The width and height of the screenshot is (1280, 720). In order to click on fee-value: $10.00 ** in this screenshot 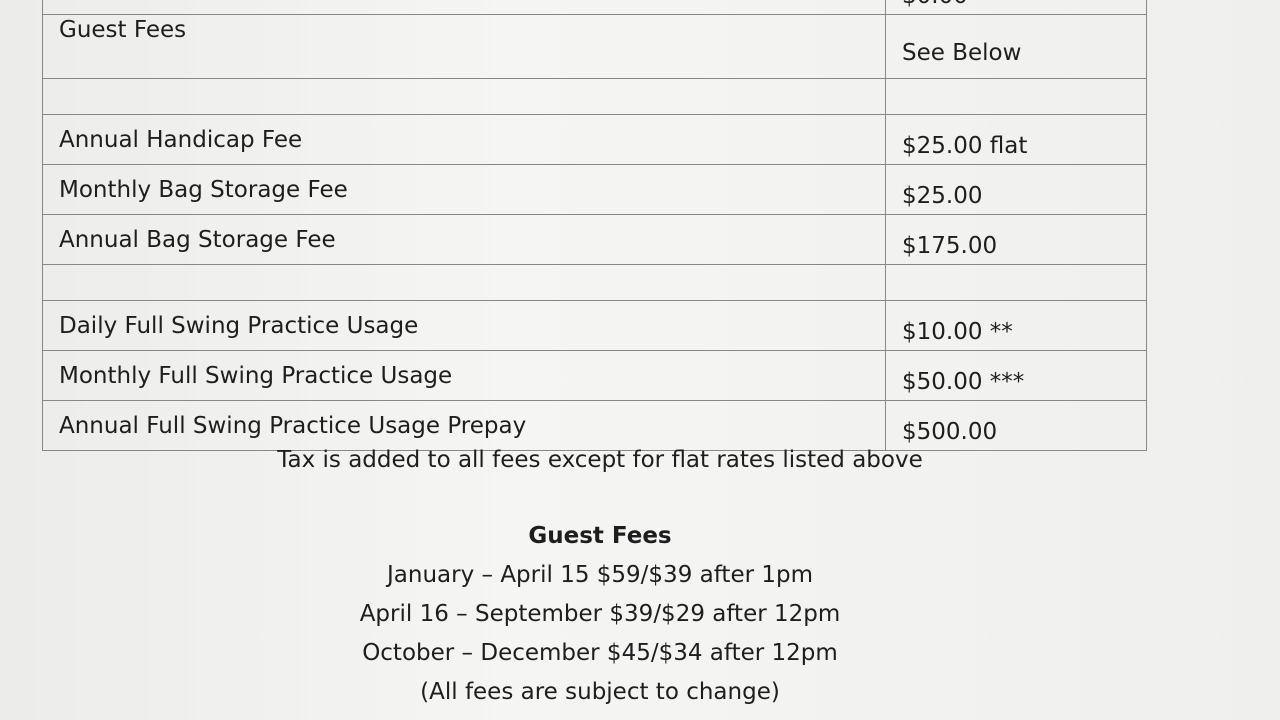, I will do `click(957, 331)`.